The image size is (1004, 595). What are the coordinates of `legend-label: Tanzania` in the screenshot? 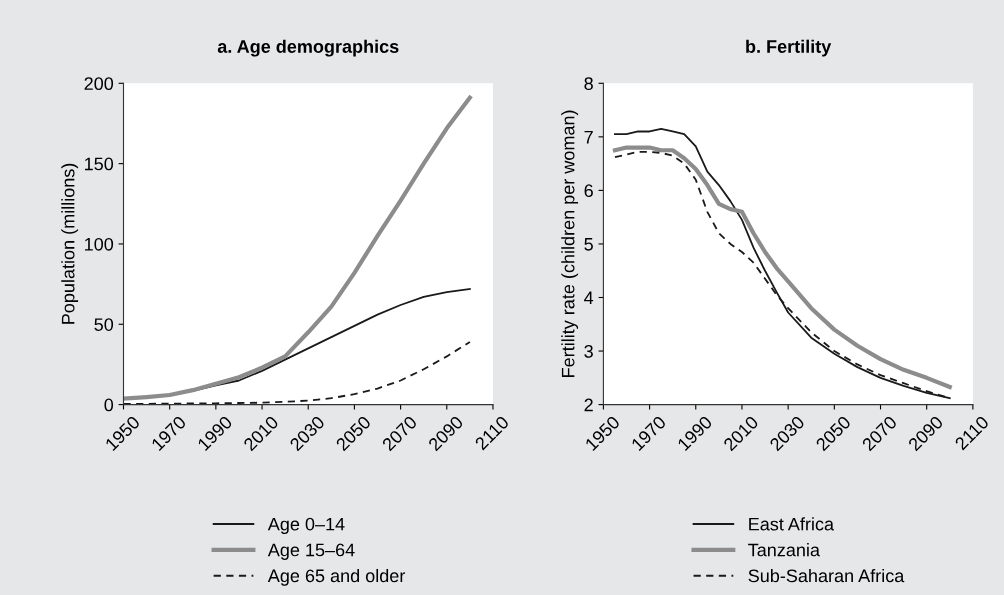 It's located at (784, 550).